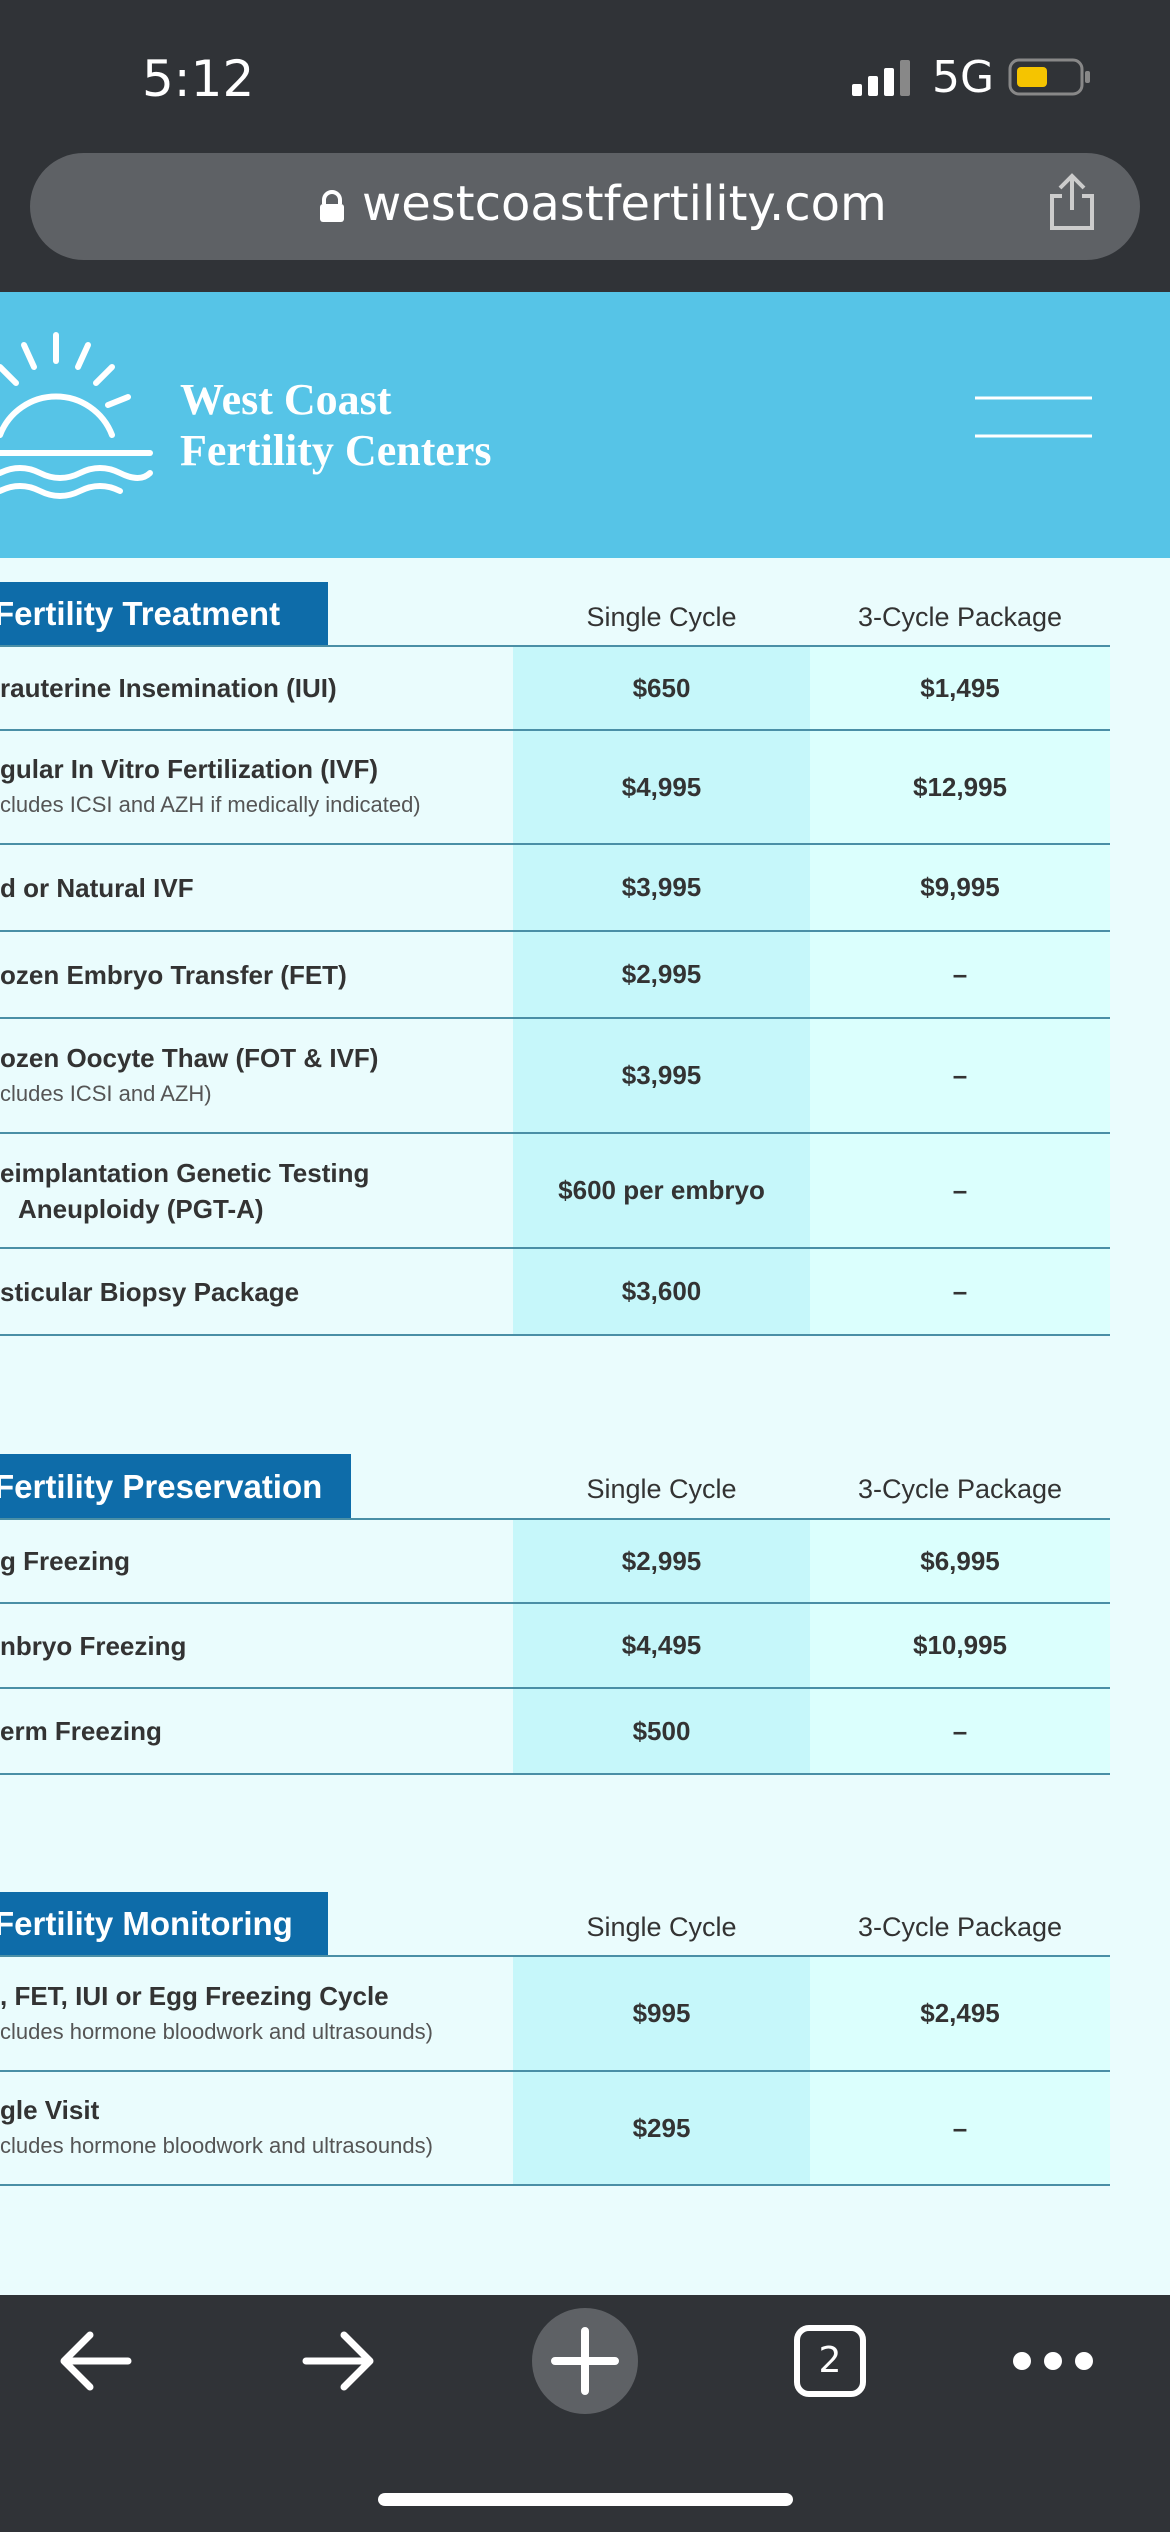  I want to click on single-price: $650, so click(661, 688).